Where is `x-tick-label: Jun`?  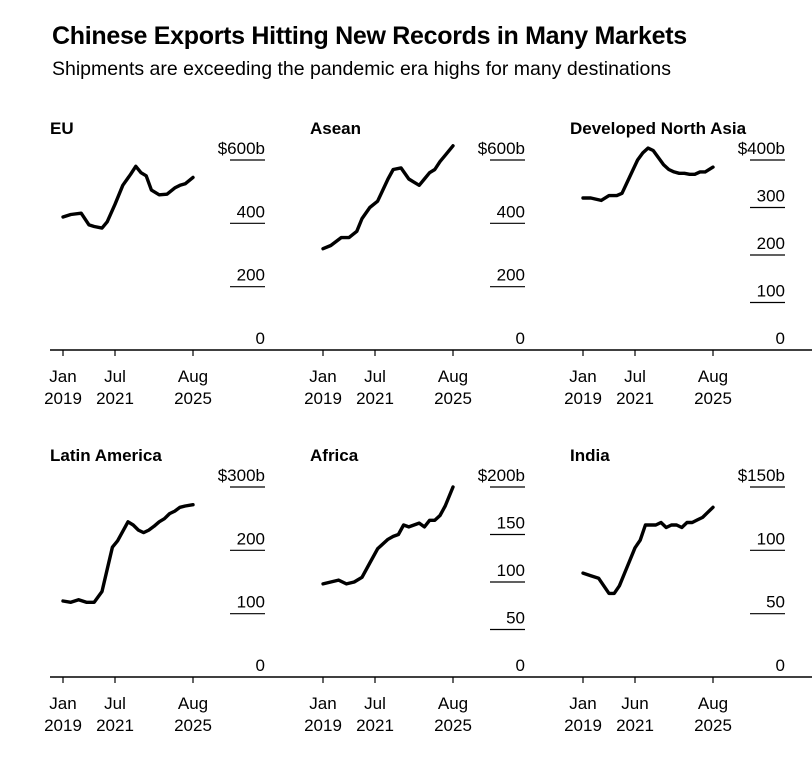
x-tick-label: Jun is located at coordinates (634, 703).